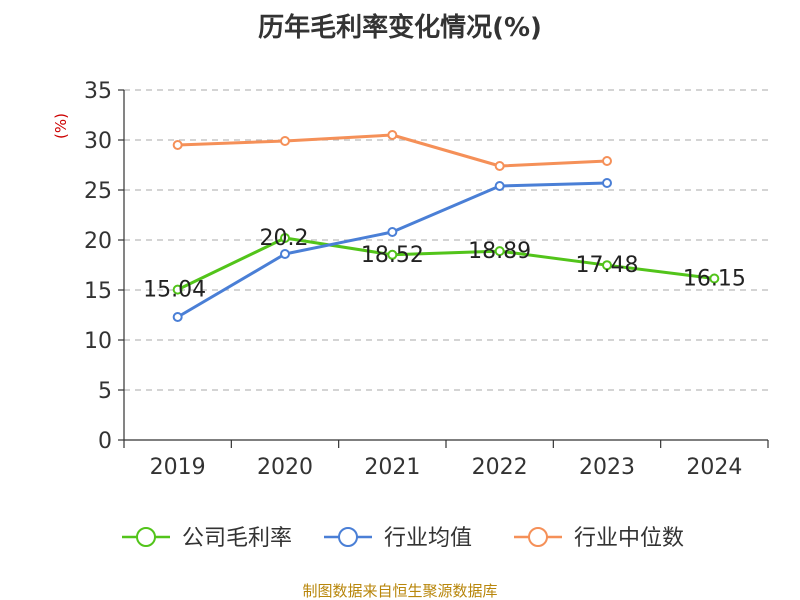 The height and width of the screenshot is (600, 800). I want to click on x-tick-label: 2023, so click(607, 467).